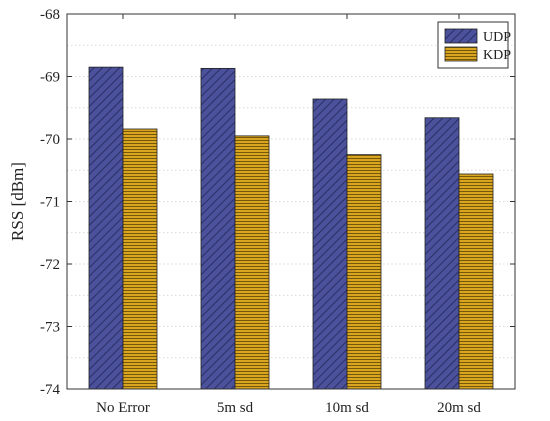 The image size is (550, 421). Describe the element at coordinates (50, 78) in the screenshot. I see `y-tick-label: -69` at that location.